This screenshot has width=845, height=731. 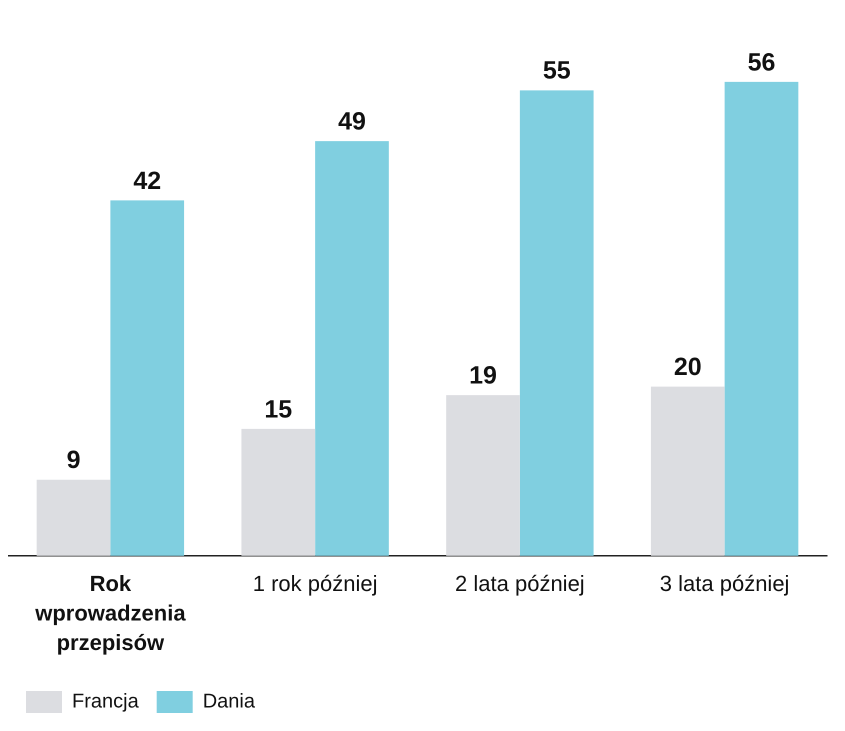 What do you see at coordinates (483, 375) in the screenshot?
I see `data-label: 19` at bounding box center [483, 375].